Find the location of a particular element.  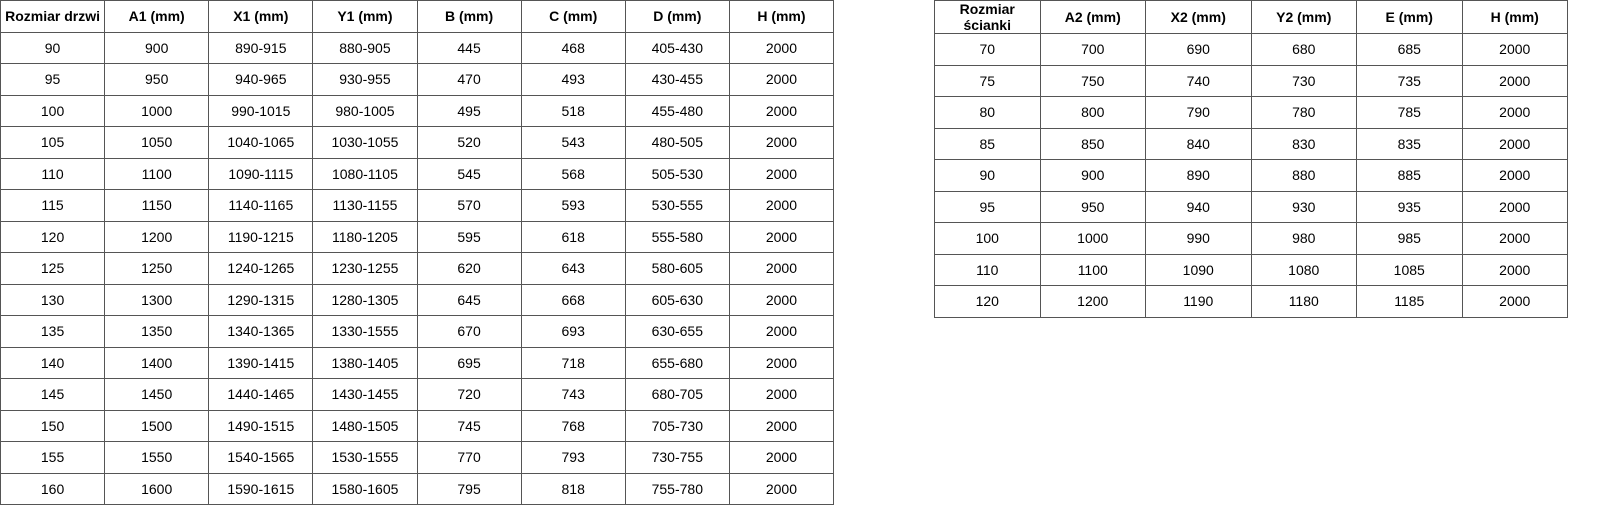

table-cell: 95 is located at coordinates (53, 79).